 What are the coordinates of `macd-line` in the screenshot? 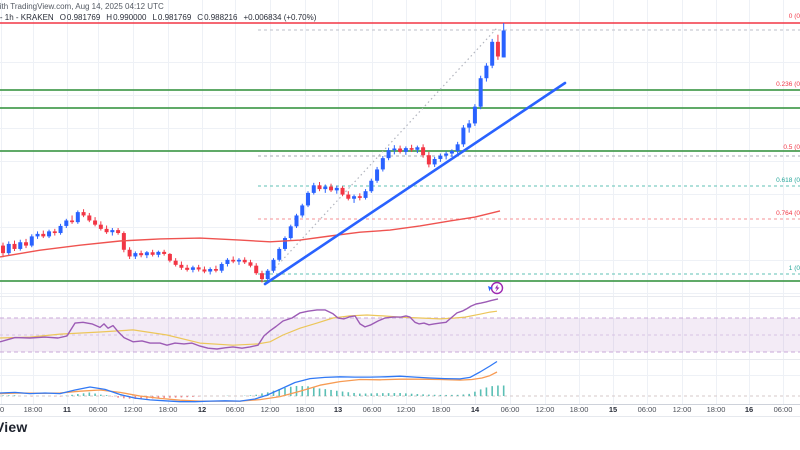 It's located at (249, 381).